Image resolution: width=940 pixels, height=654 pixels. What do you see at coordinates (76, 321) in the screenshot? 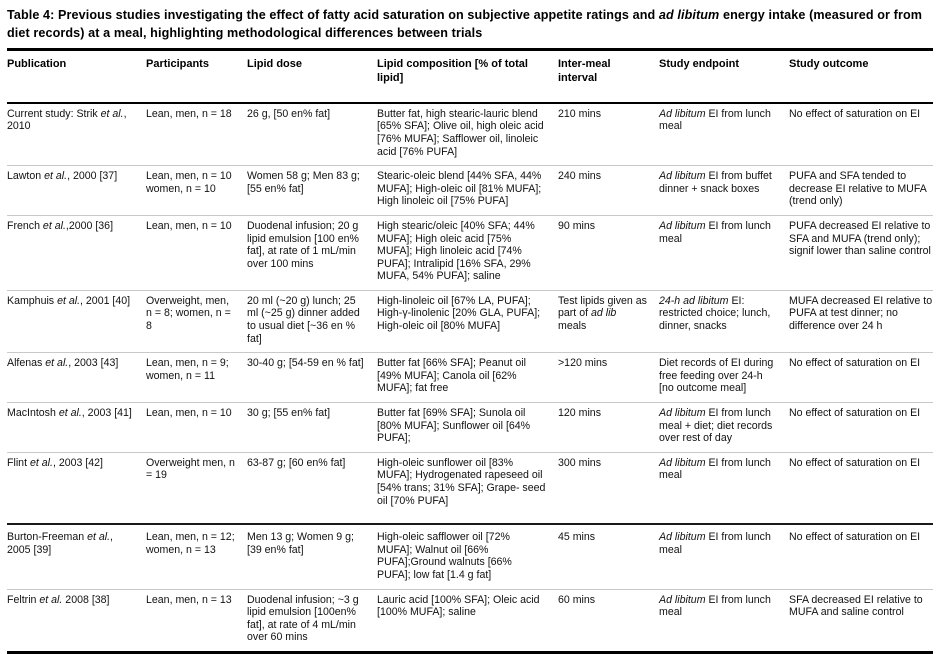
I see `cell-publication: Kamphuis et al., 2001 [40]` at bounding box center [76, 321].